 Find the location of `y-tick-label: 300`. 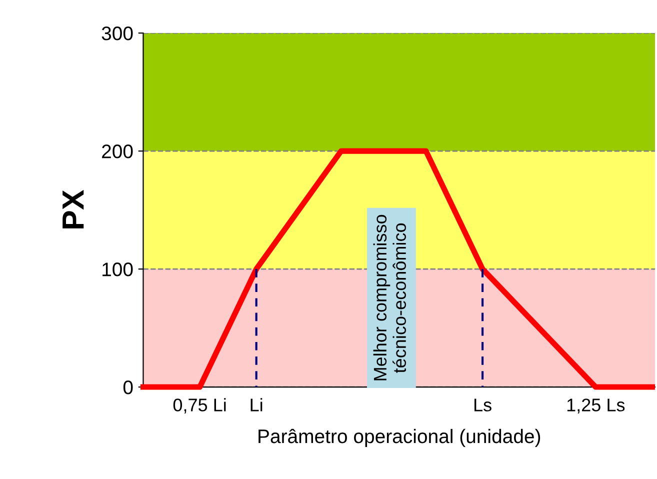

y-tick-label: 300 is located at coordinates (117, 33).